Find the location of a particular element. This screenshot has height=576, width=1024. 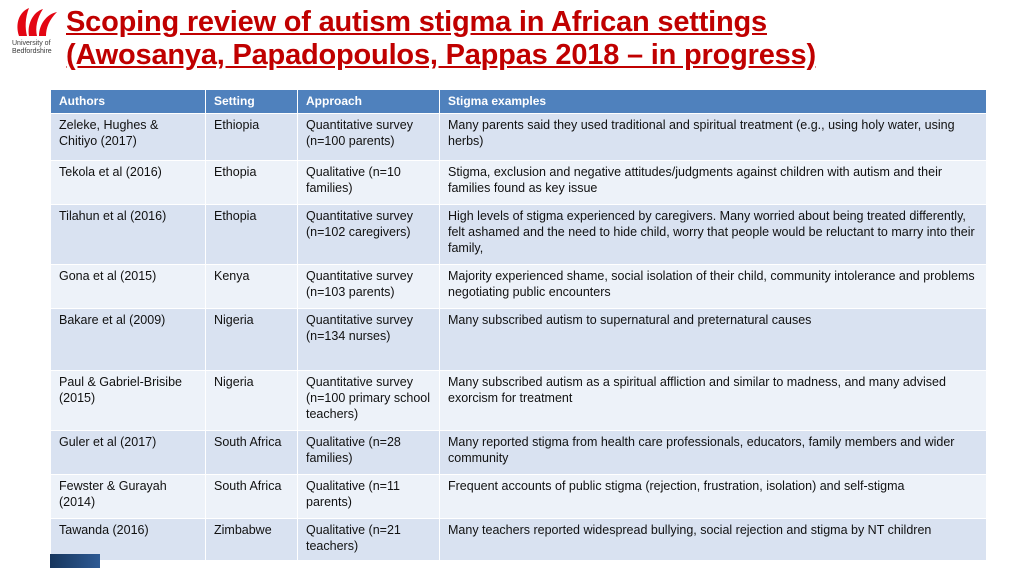

cell-authors: Fewster & Gurayah (2014) is located at coordinates (128, 496).